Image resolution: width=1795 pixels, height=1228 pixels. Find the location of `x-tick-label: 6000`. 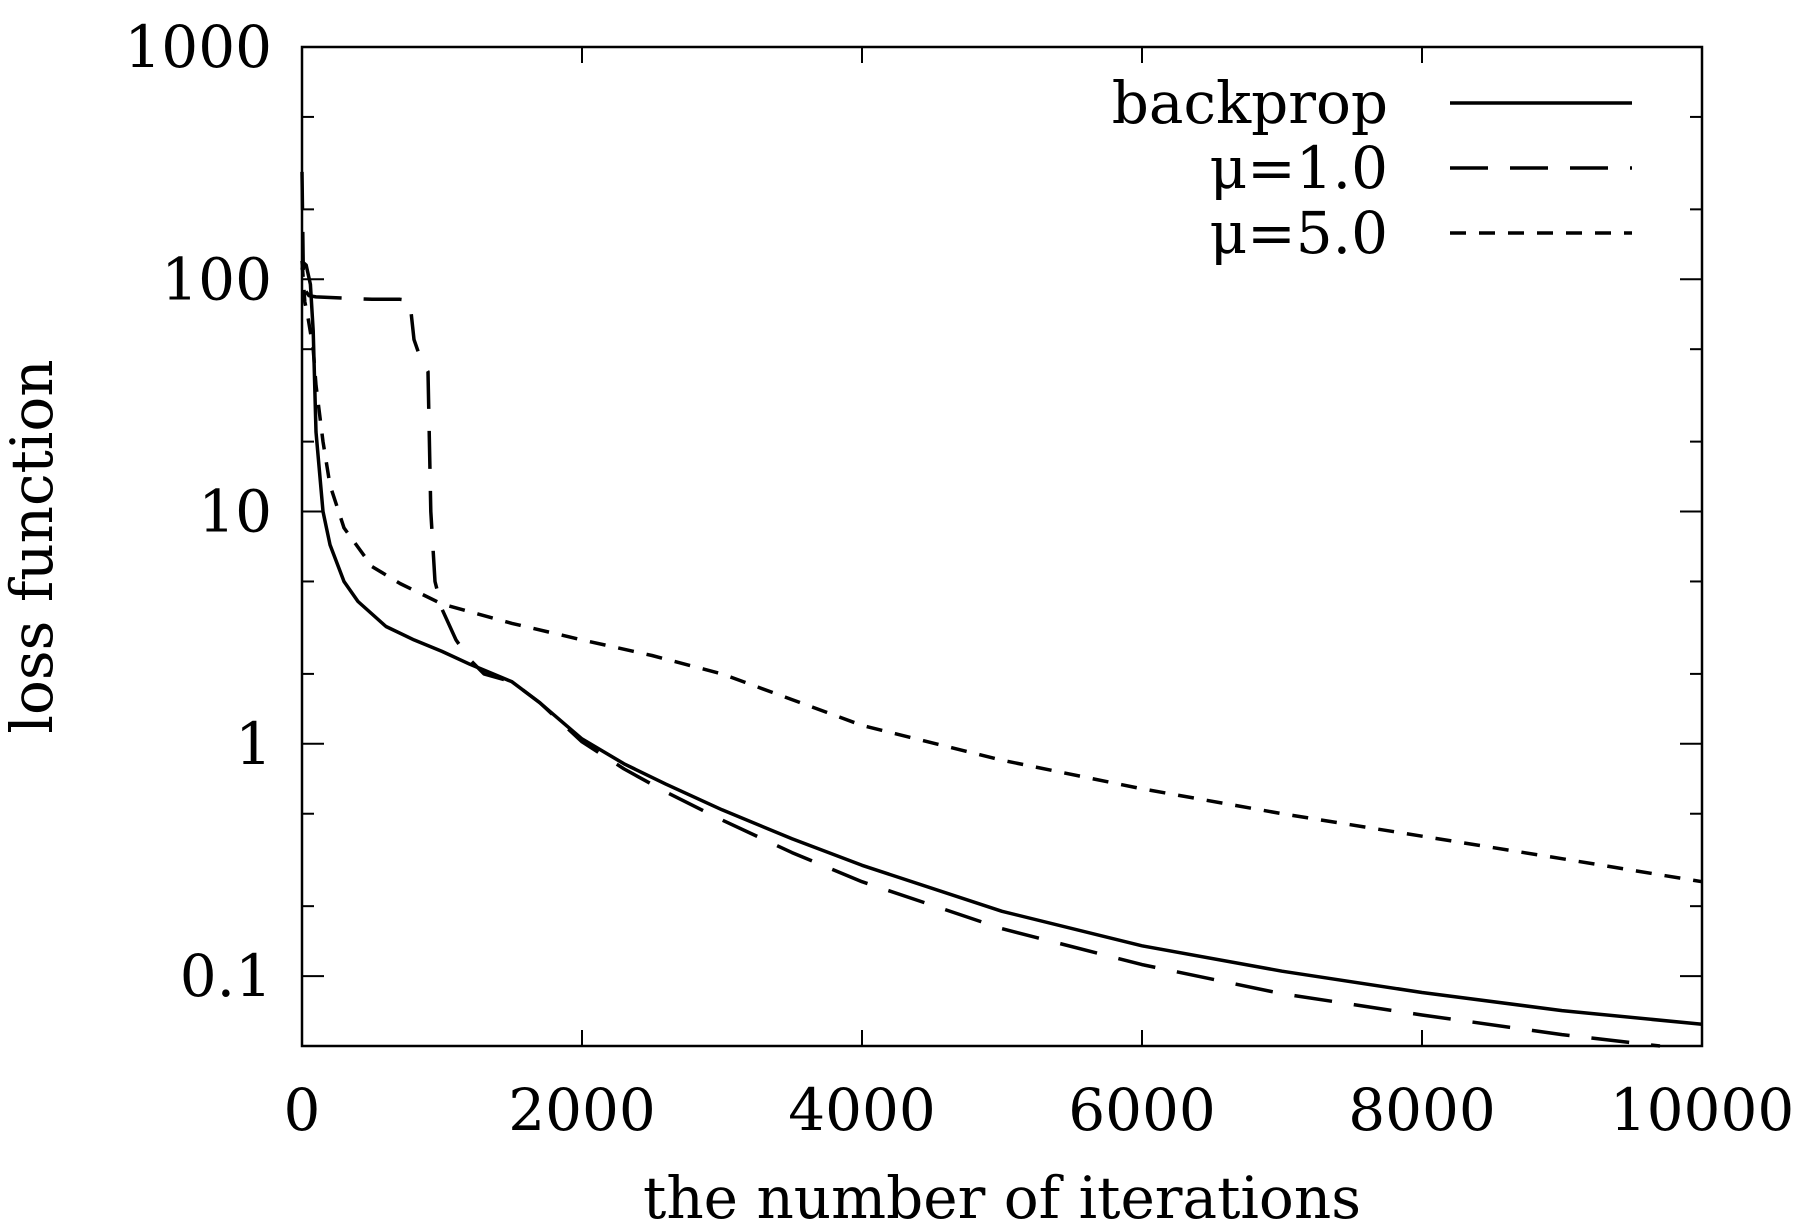

x-tick-label: 6000 is located at coordinates (1142, 1110).